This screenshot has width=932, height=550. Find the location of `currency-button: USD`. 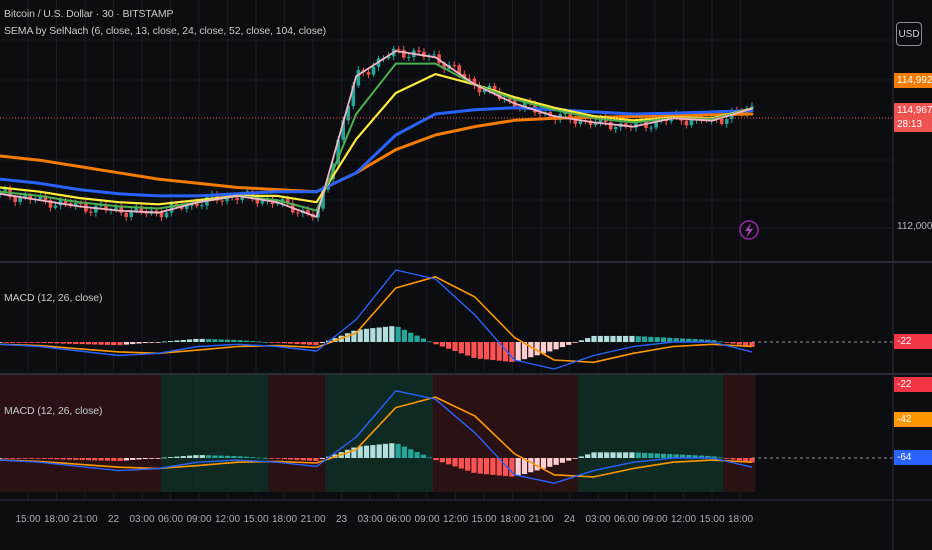

currency-button: USD is located at coordinates (909, 34).